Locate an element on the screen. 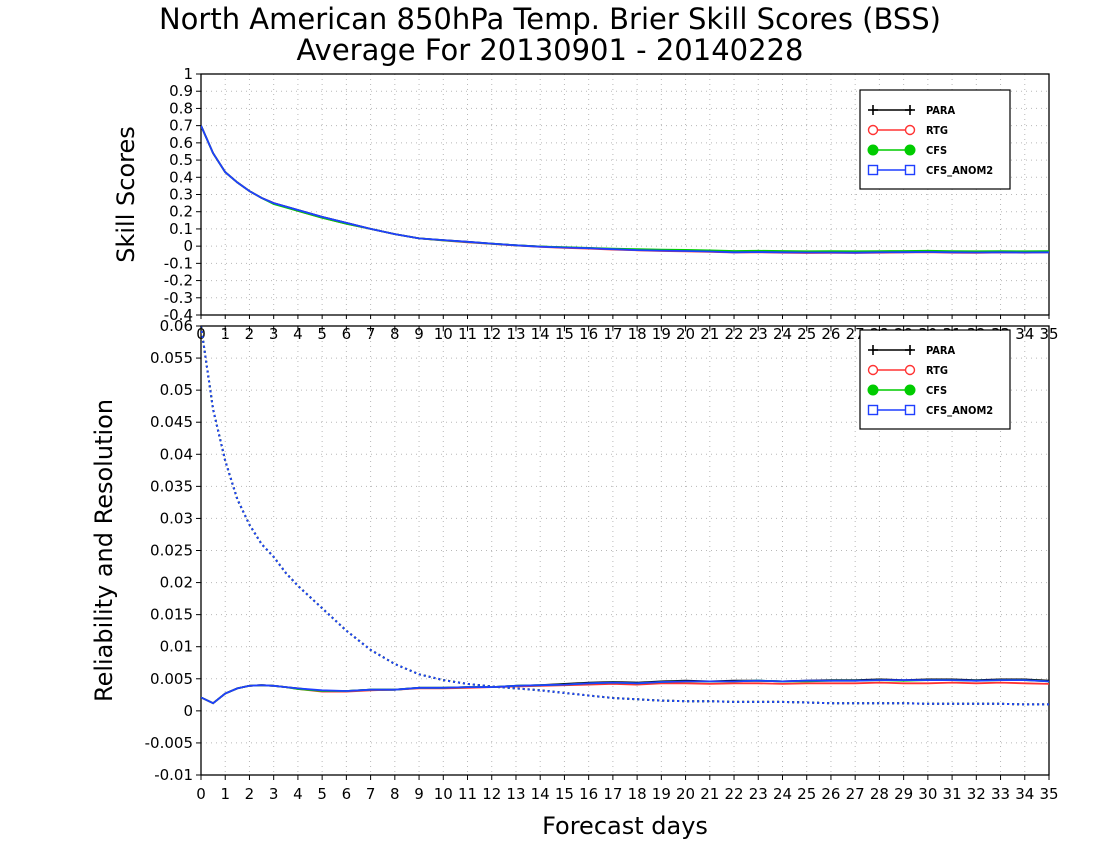 The image size is (1100, 850). x-tick-label: 19 is located at coordinates (661, 334).